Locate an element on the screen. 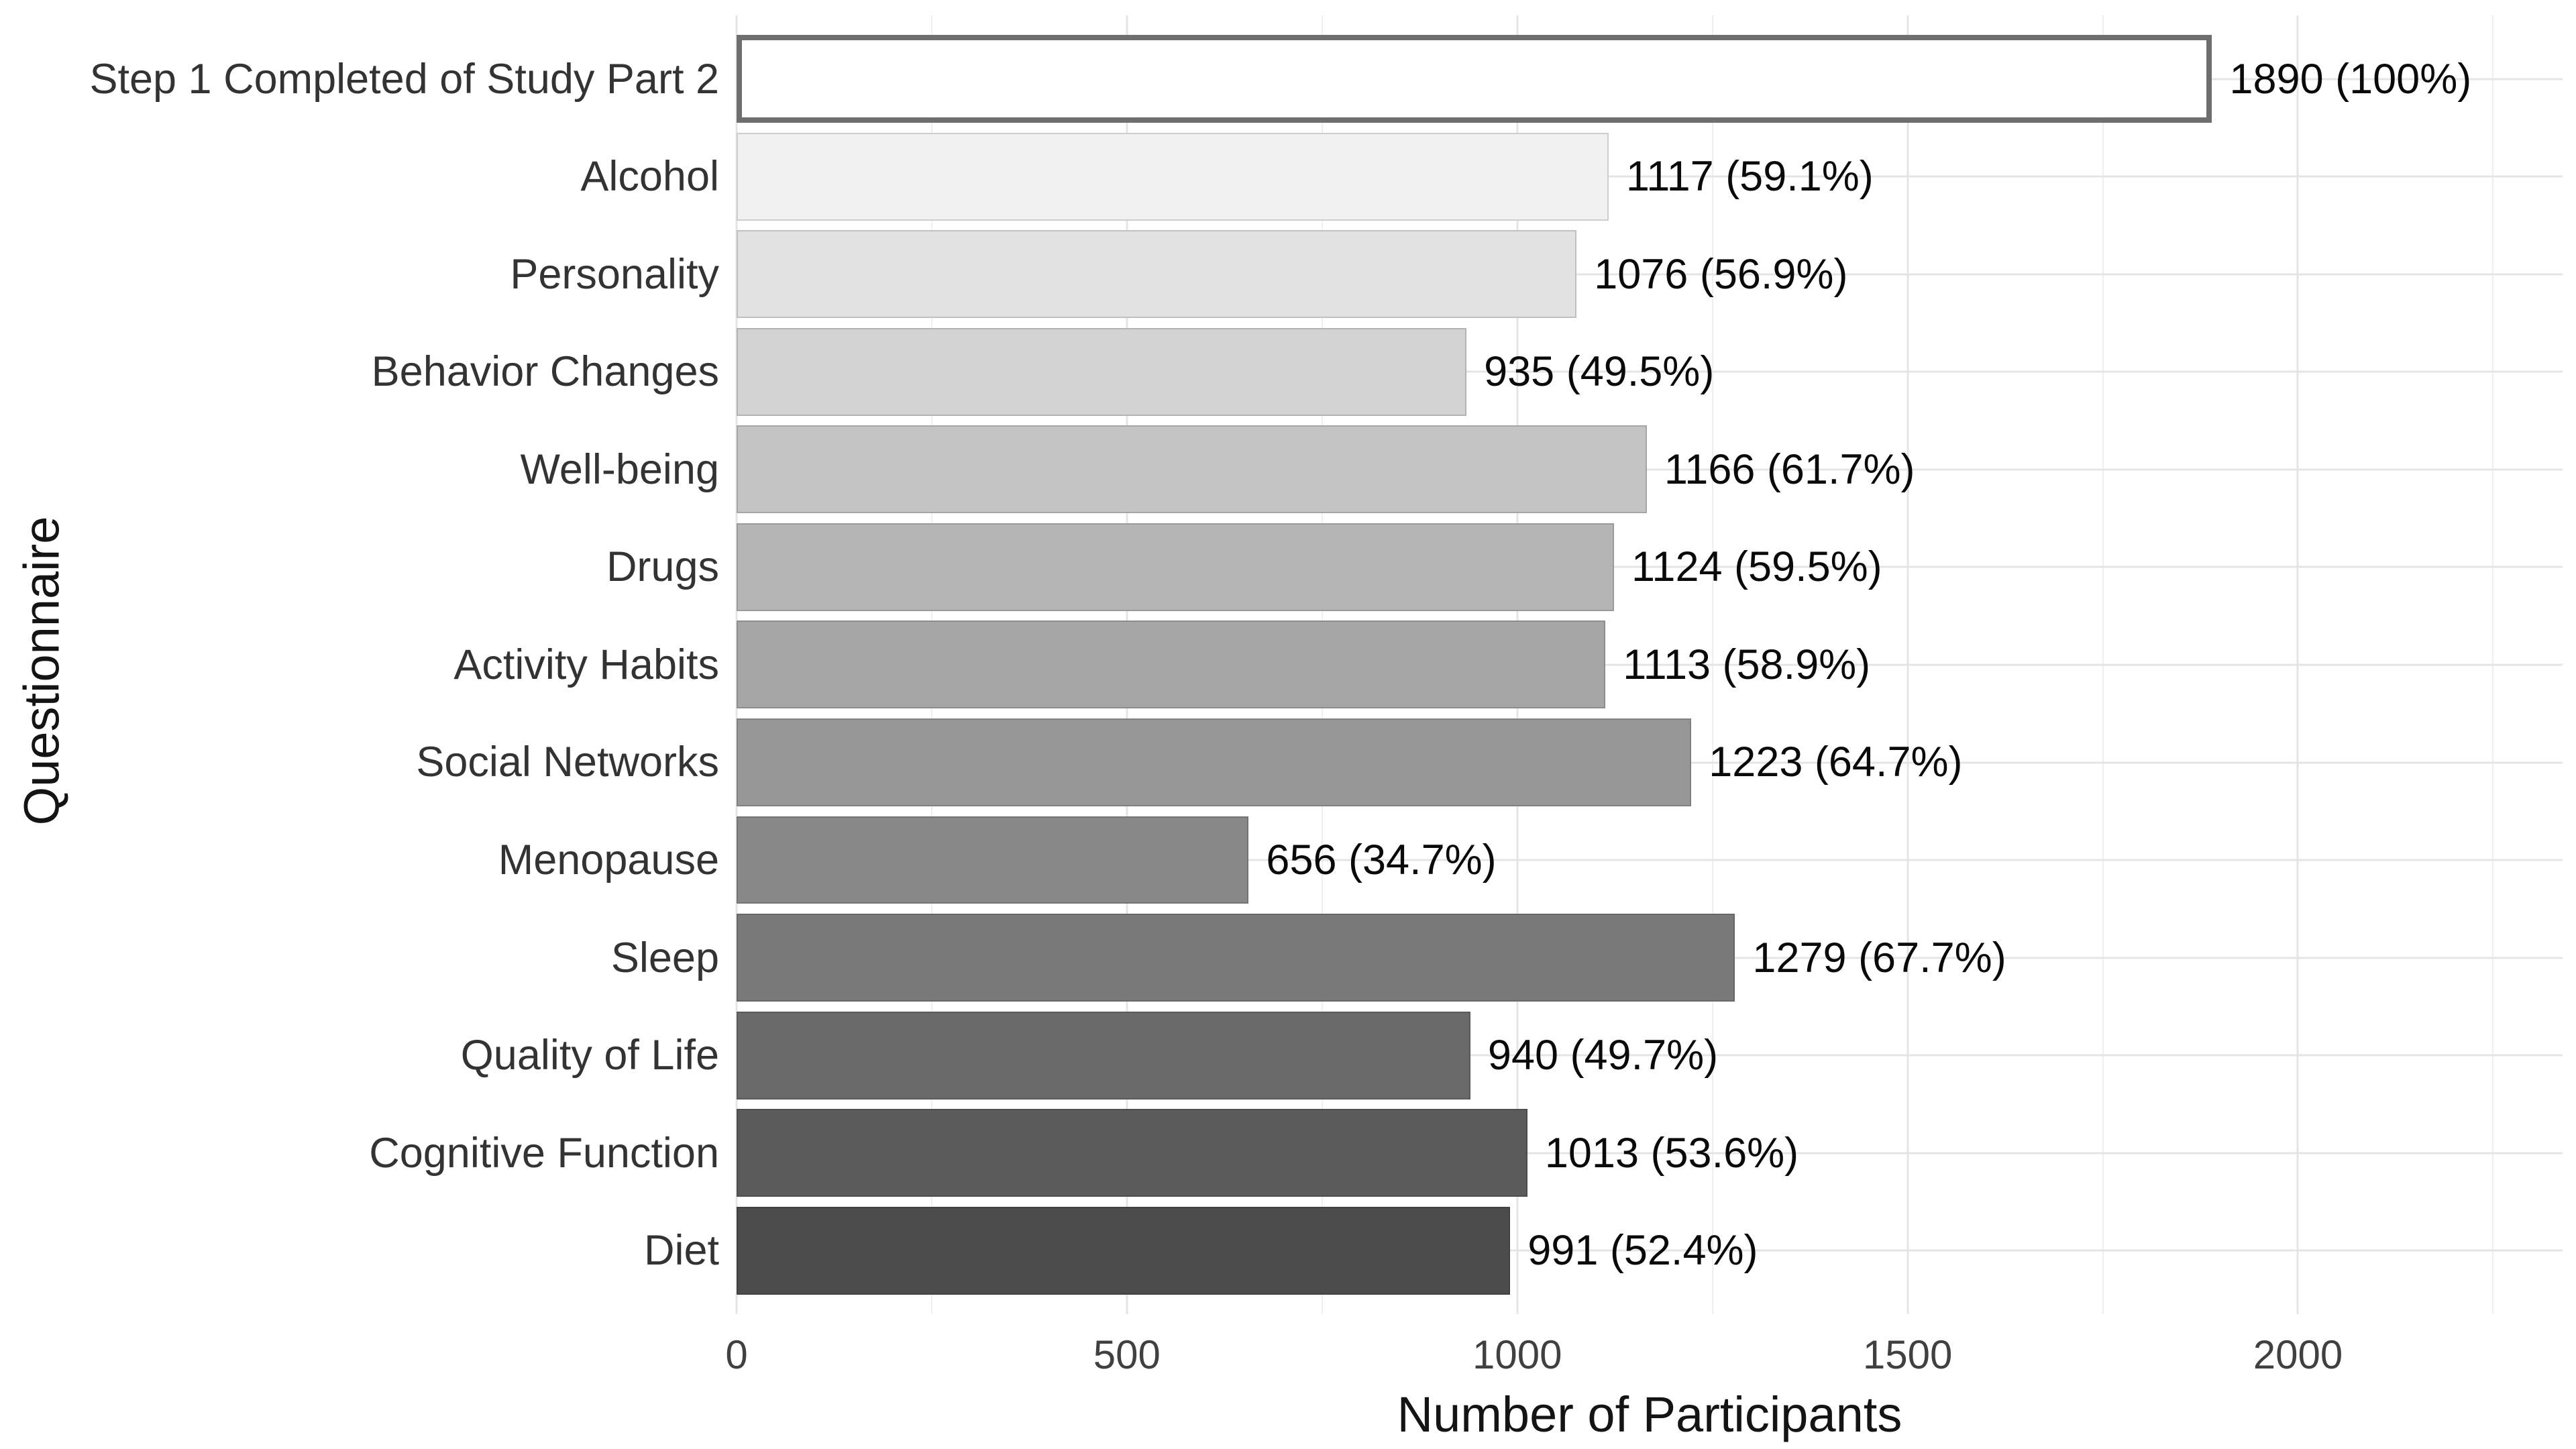 The width and height of the screenshot is (2576, 1449). bar-value-label: 1117 (59.1%) is located at coordinates (1749, 177).